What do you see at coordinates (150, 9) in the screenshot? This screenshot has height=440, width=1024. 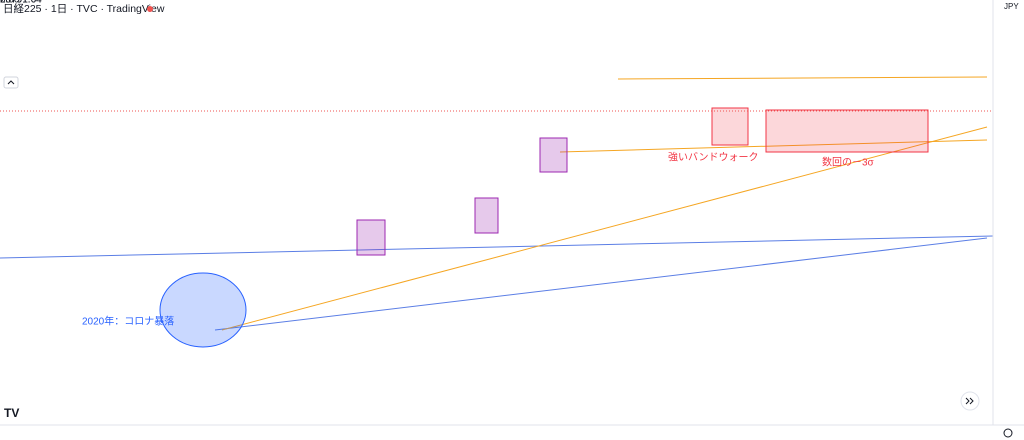 I see `status-dot` at bounding box center [150, 9].